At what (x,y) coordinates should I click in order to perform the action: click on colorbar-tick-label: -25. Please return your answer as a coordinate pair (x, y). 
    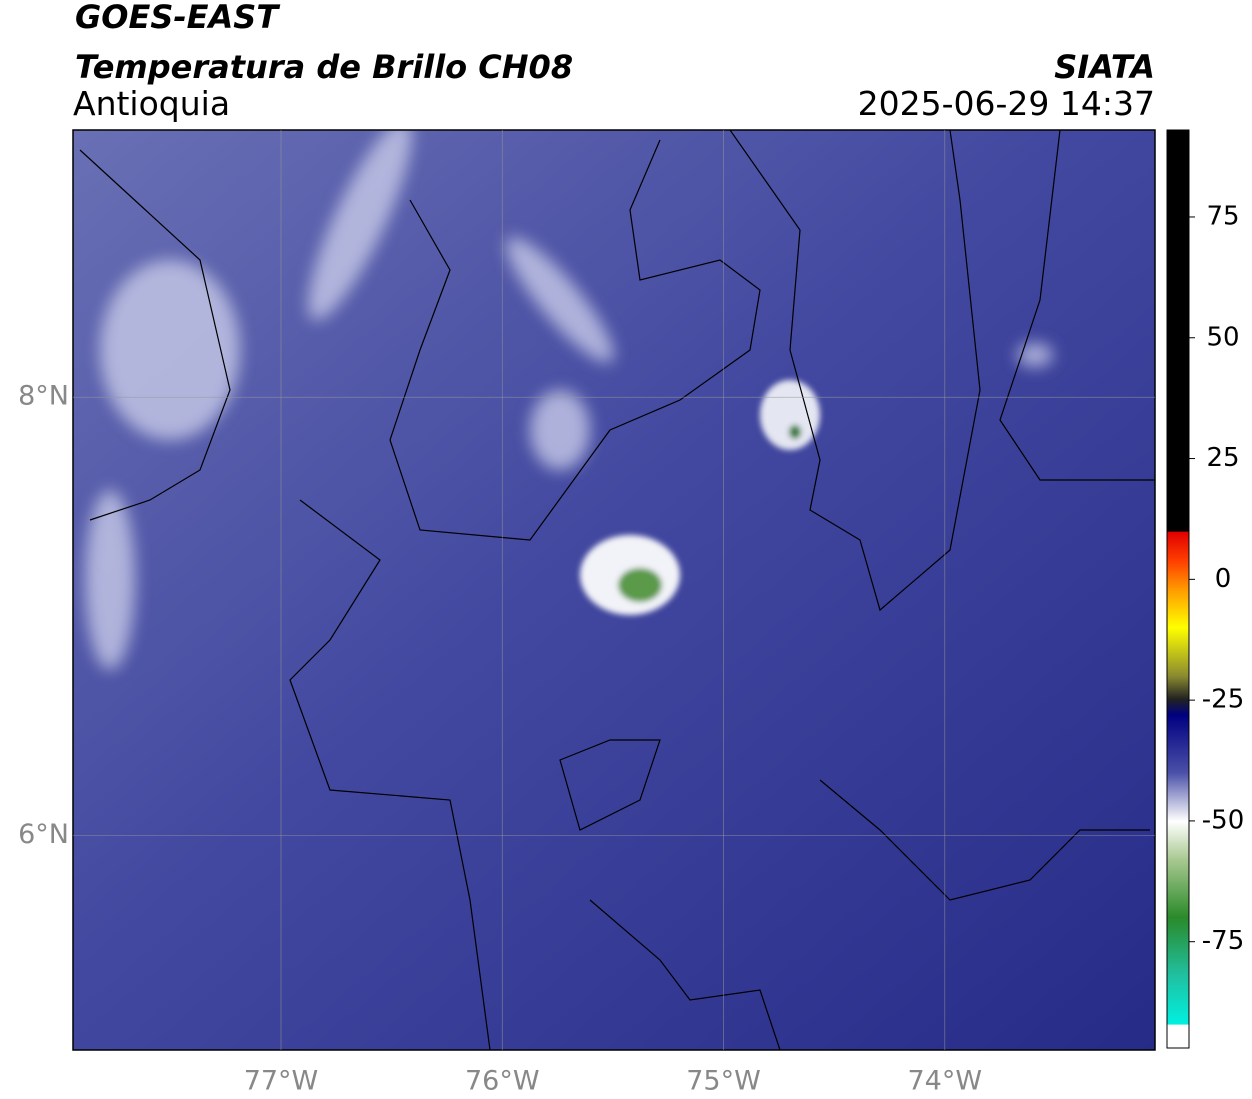
    Looking at the image, I should click on (1223, 700).